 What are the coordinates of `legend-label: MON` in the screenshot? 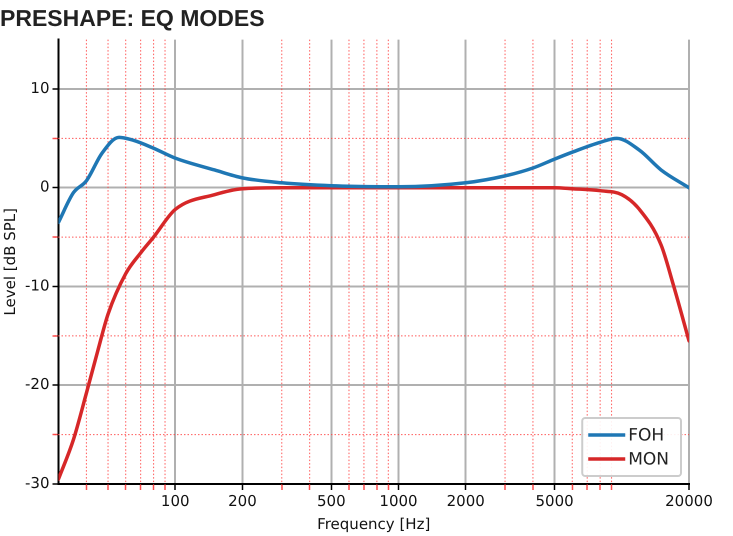 It's located at (648, 459).